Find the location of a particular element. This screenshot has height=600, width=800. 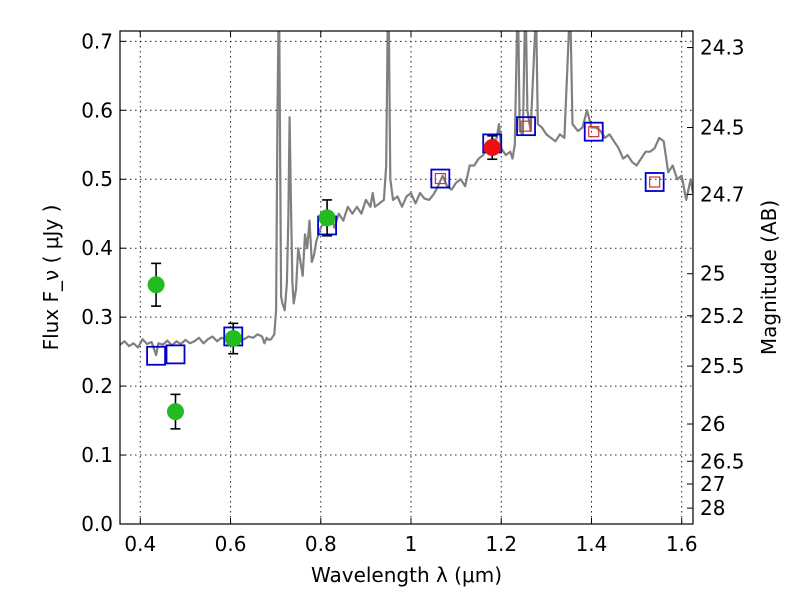

y2-tick-label: 25 is located at coordinates (712, 274).